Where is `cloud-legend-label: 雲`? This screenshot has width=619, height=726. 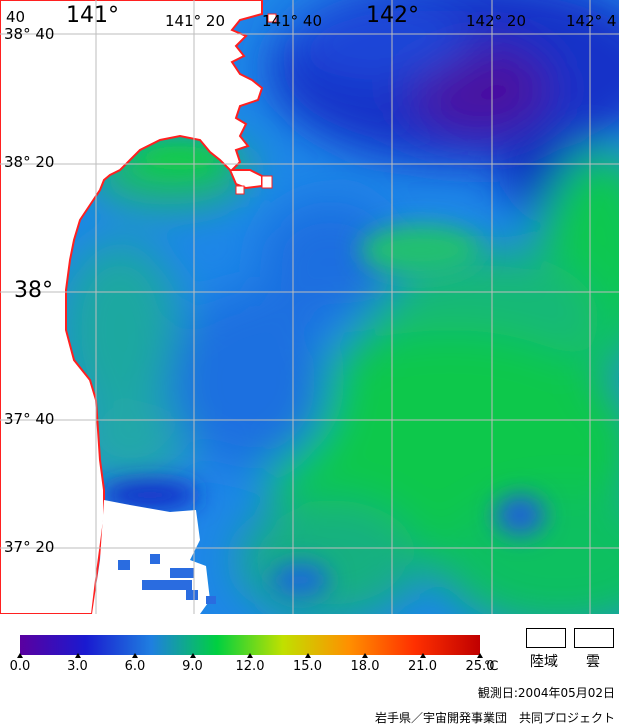 cloud-legend-label: 雲 is located at coordinates (593, 662).